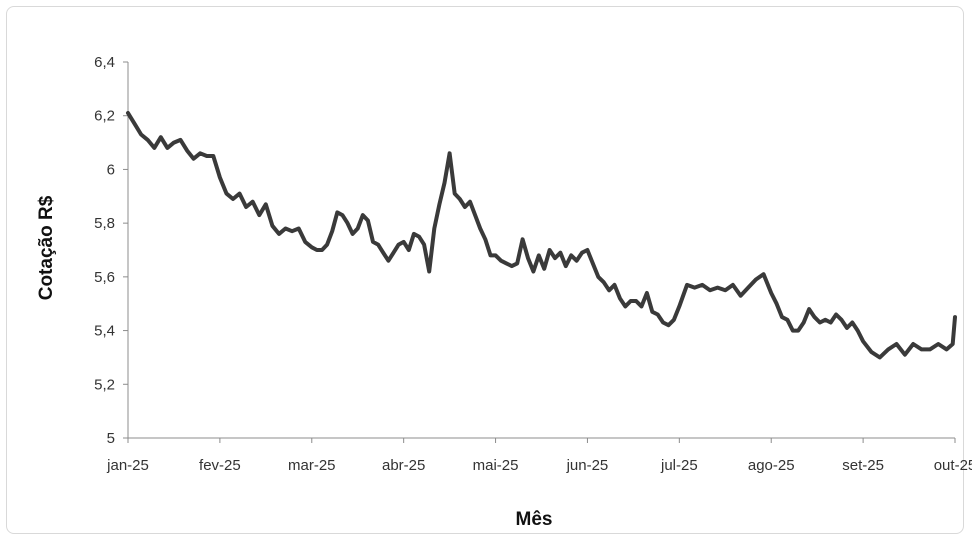 The height and width of the screenshot is (542, 972). I want to click on x-tick-label: fev-25, so click(220, 465).